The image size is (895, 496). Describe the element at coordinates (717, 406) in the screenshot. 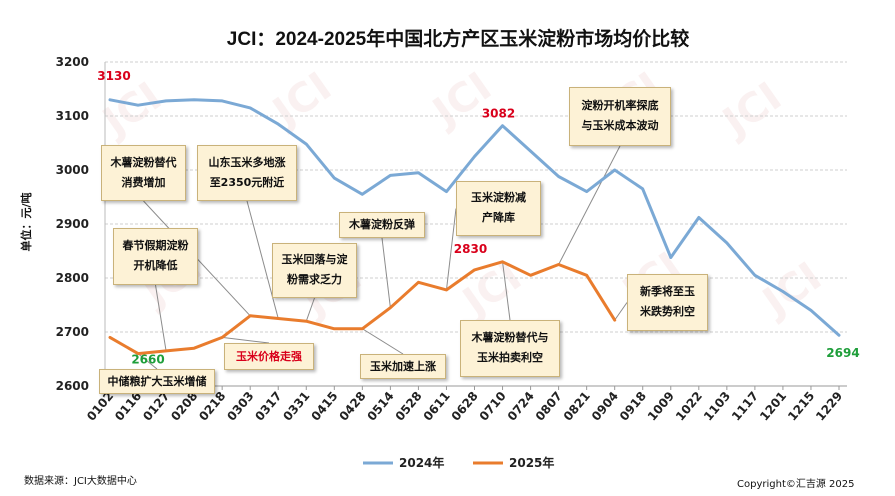

I see `x-tick-label: 1103` at that location.